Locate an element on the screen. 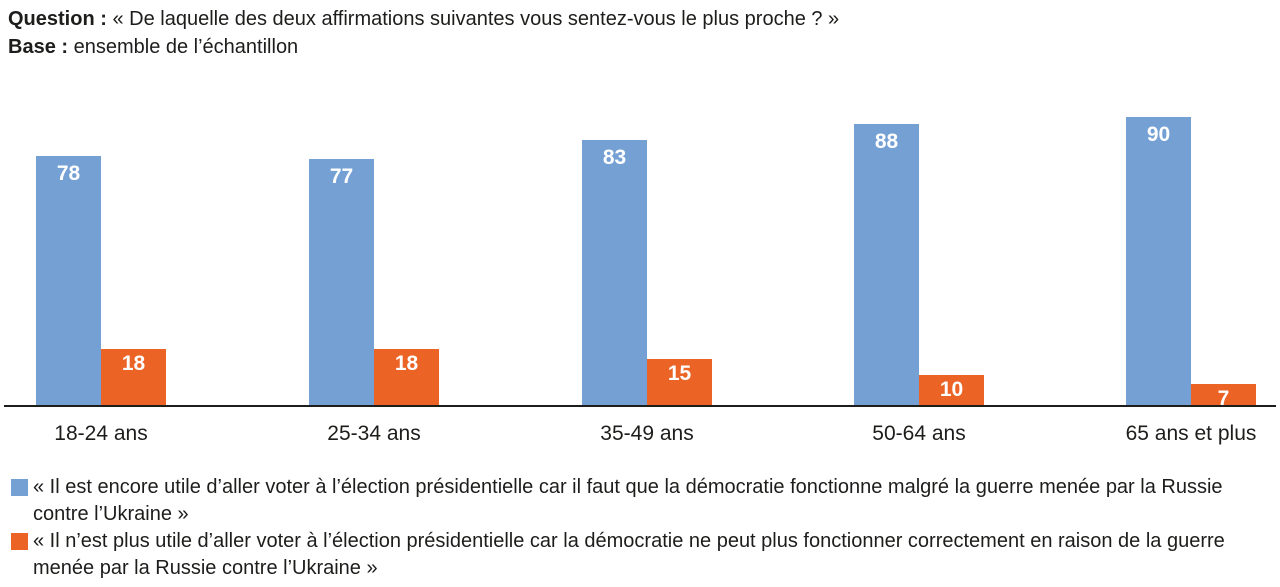  legend-blue-line-2: contre l’Ukraine » is located at coordinates (111, 514).